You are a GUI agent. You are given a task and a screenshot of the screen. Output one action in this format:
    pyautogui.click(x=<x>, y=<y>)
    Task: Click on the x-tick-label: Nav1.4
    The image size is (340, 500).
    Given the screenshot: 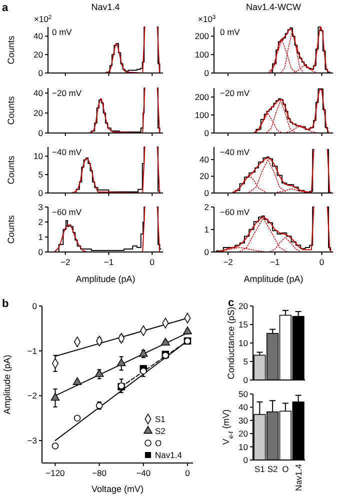 What is the action you would take?
    pyautogui.click(x=298, y=477)
    